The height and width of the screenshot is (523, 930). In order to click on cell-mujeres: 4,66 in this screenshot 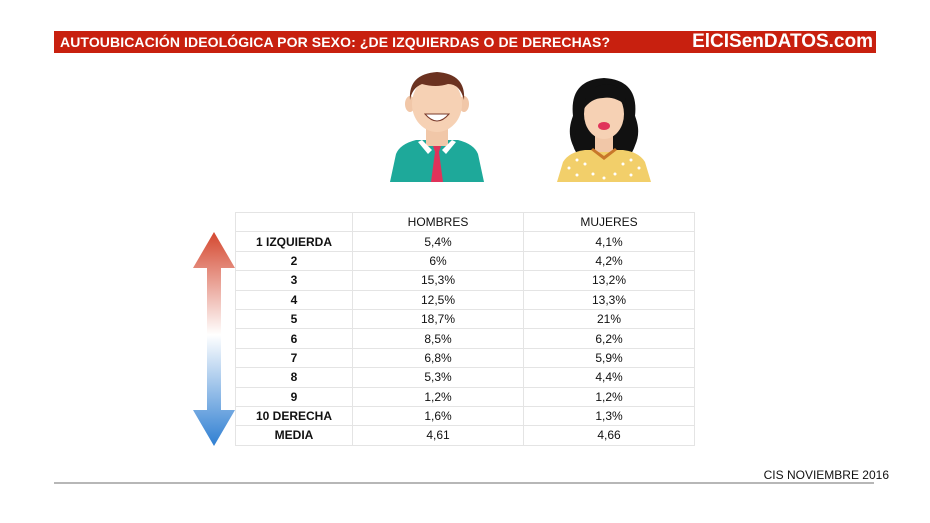, I will do `click(609, 435)`.